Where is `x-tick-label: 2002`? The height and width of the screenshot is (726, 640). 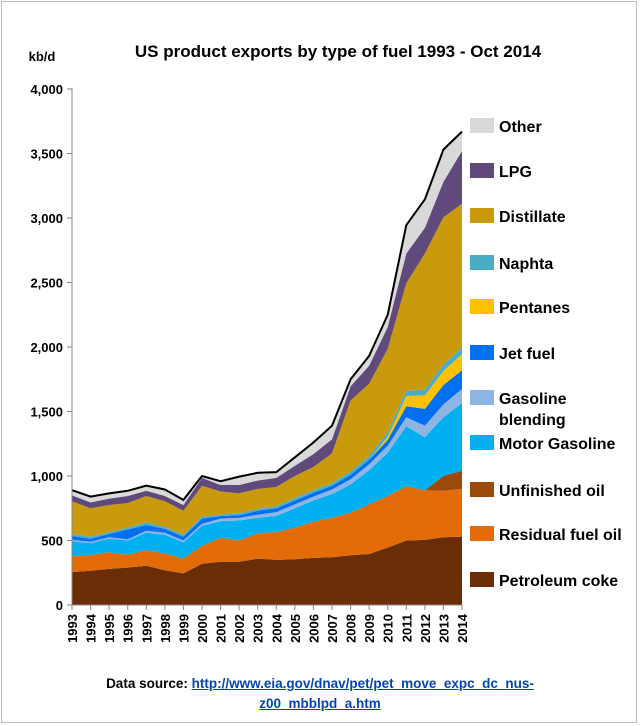
x-tick-label: 2002 is located at coordinates (239, 628).